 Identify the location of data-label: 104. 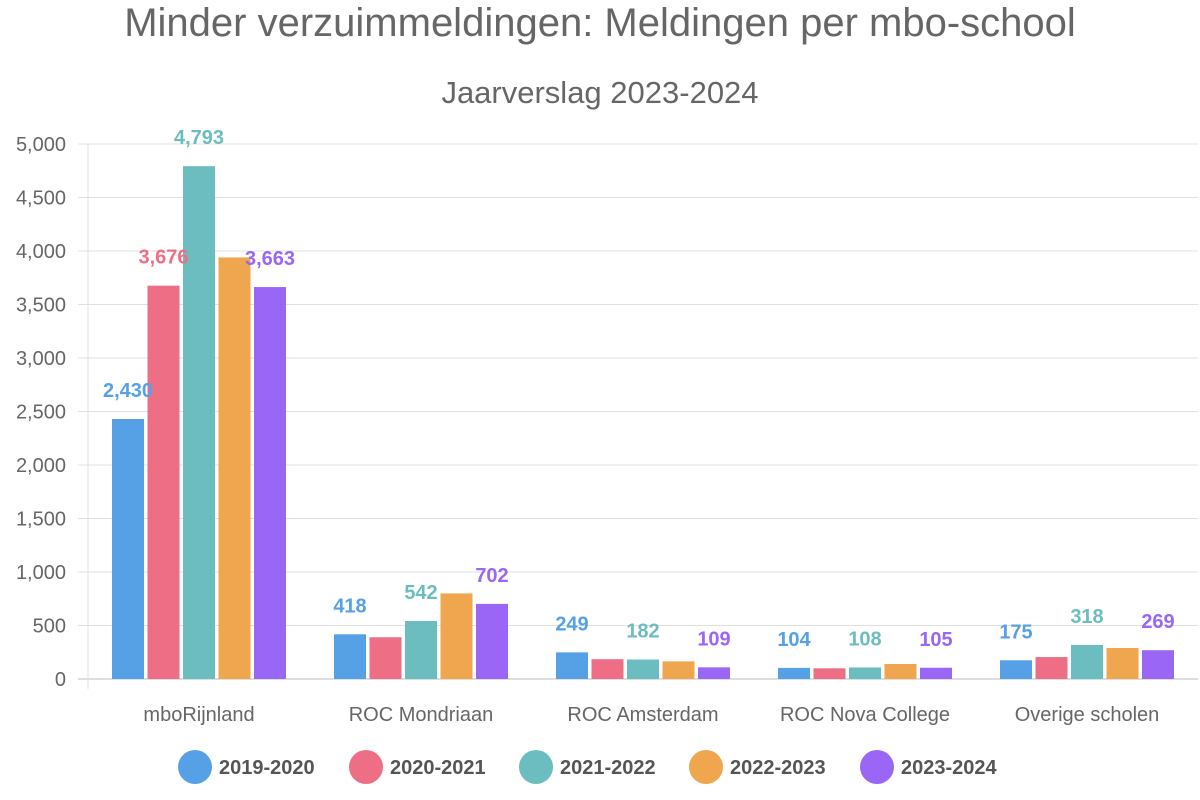
(794, 640).